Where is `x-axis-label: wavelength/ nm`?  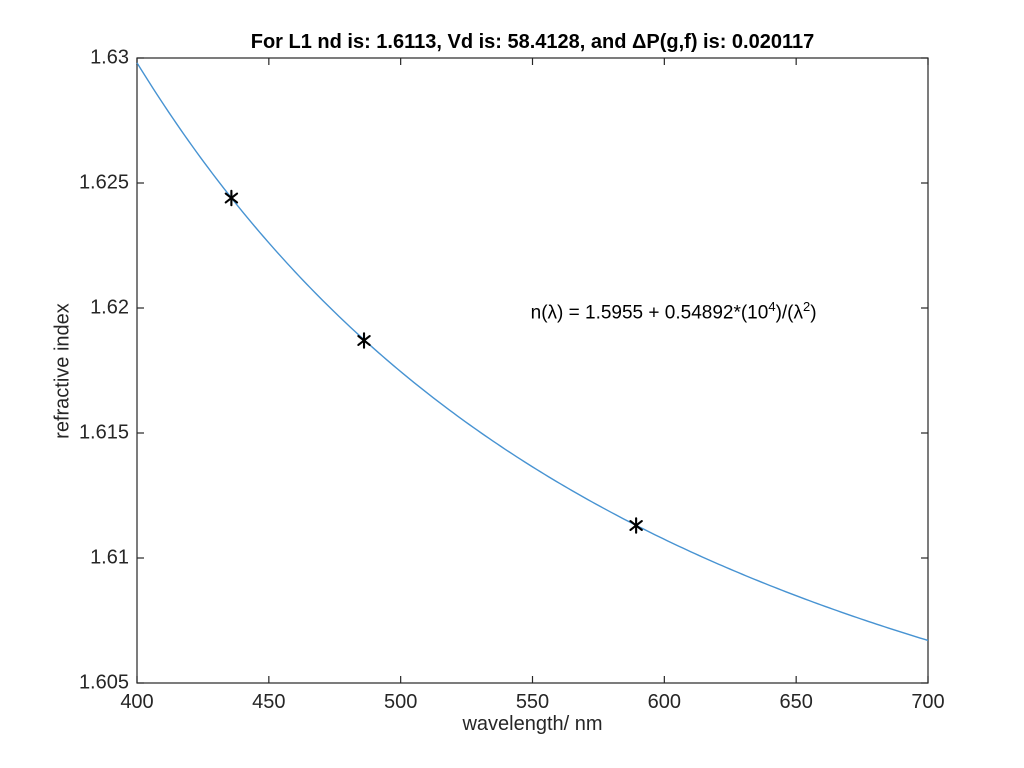
x-axis-label: wavelength/ nm is located at coordinates (532, 724).